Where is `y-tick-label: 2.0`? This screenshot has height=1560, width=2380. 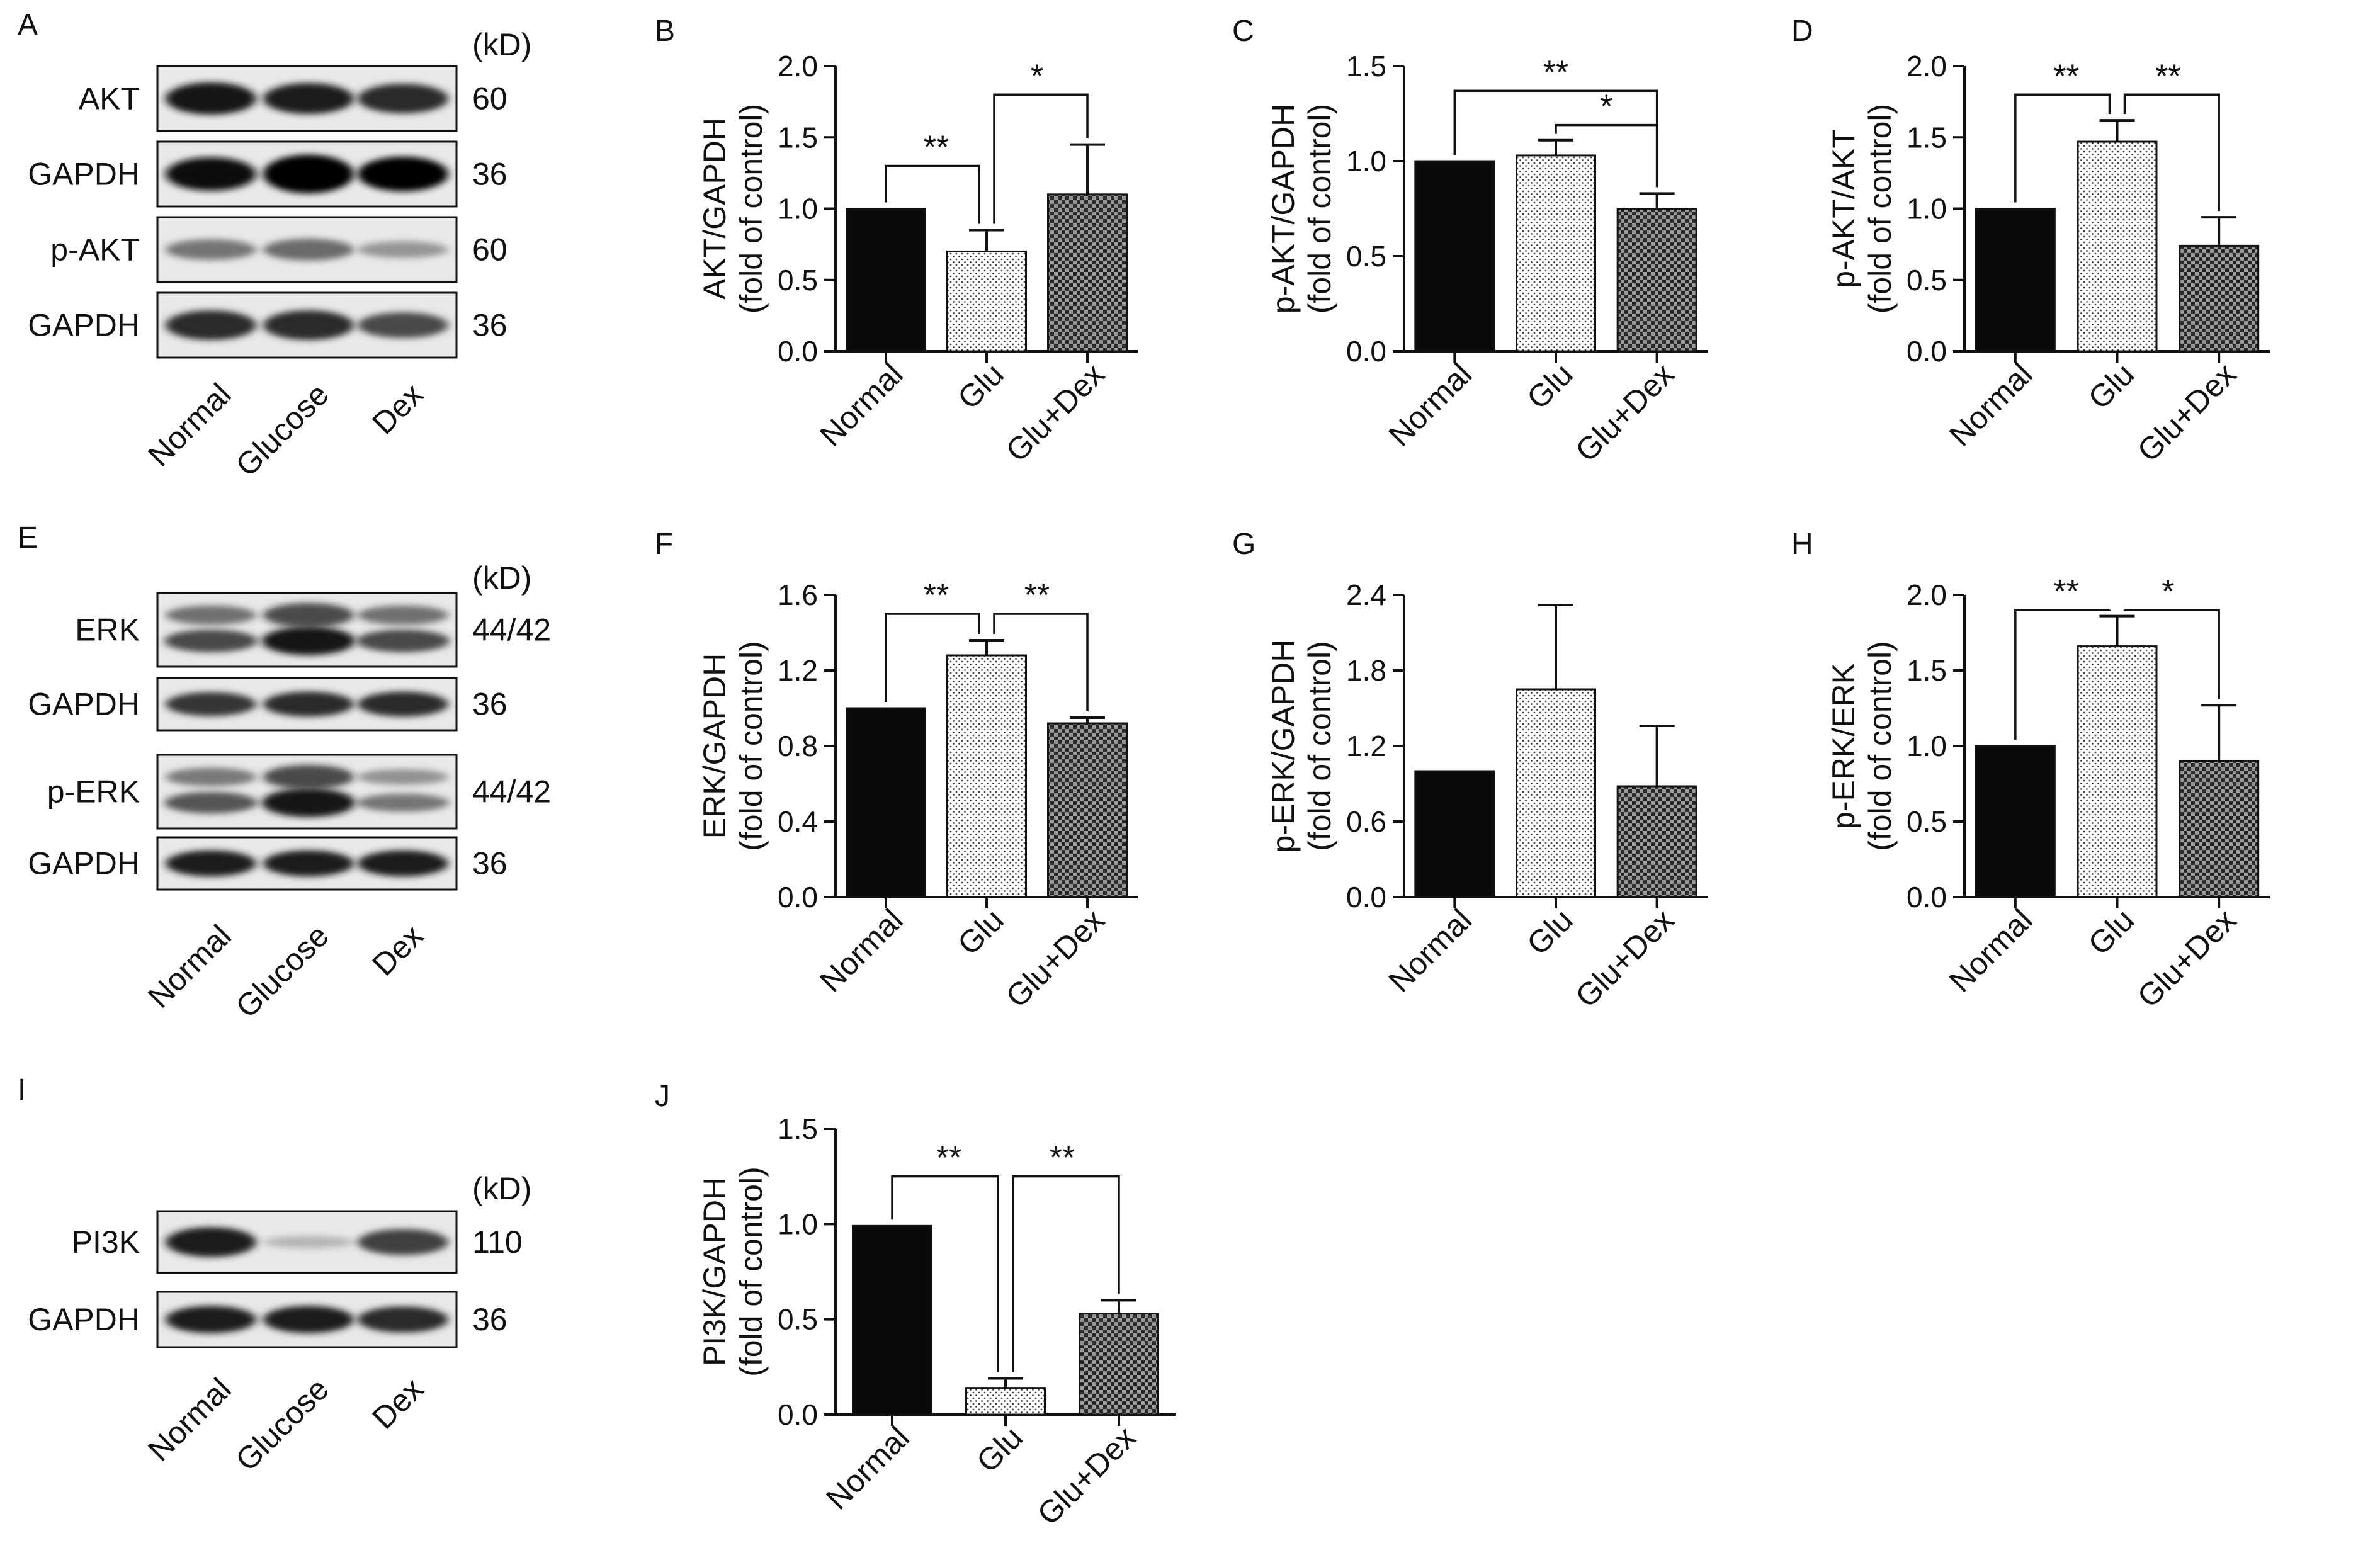 y-tick-label: 2.0 is located at coordinates (1927, 595).